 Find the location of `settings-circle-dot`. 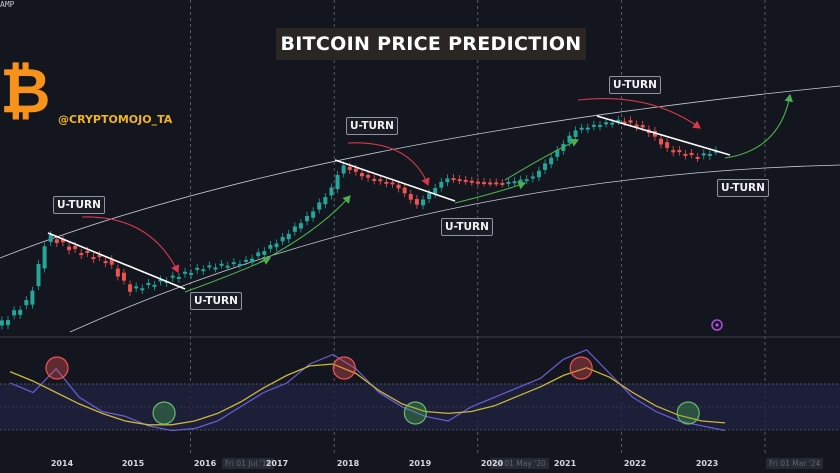

settings-circle-dot is located at coordinates (717, 325).